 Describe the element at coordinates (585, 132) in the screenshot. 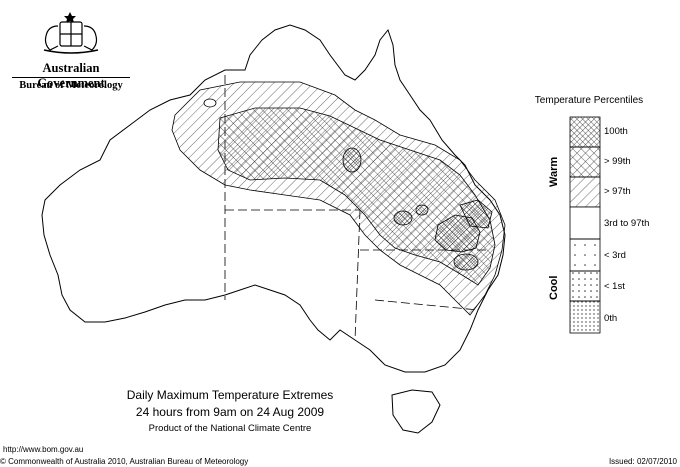

I see `legend-swatch-100th` at that location.